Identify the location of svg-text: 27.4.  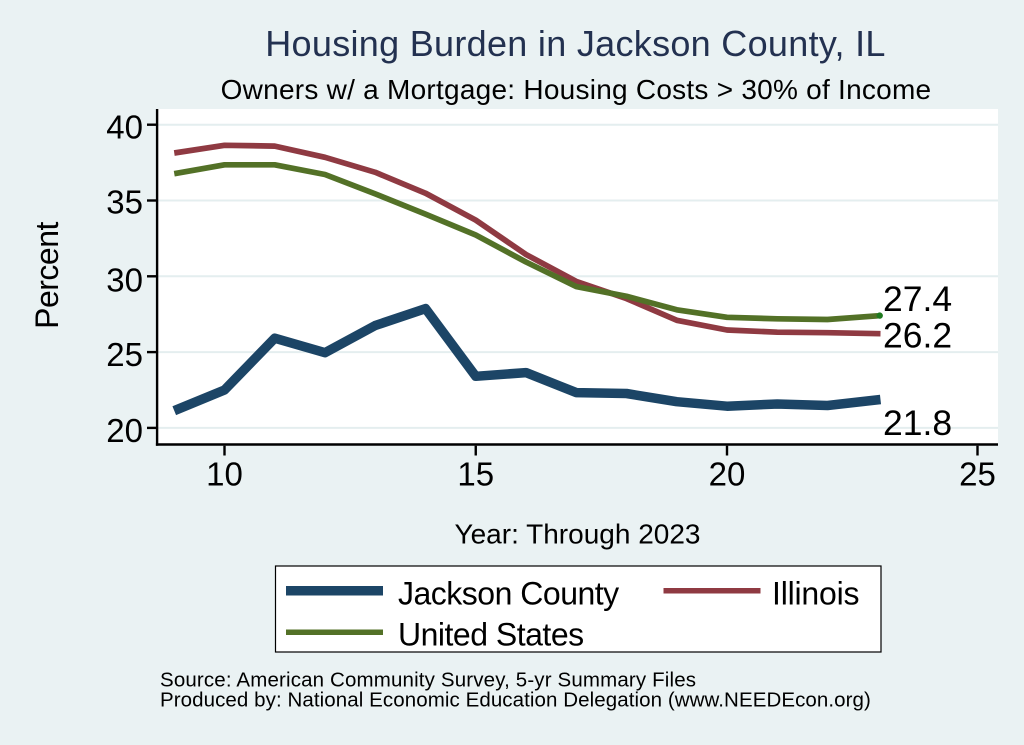
(917, 299).